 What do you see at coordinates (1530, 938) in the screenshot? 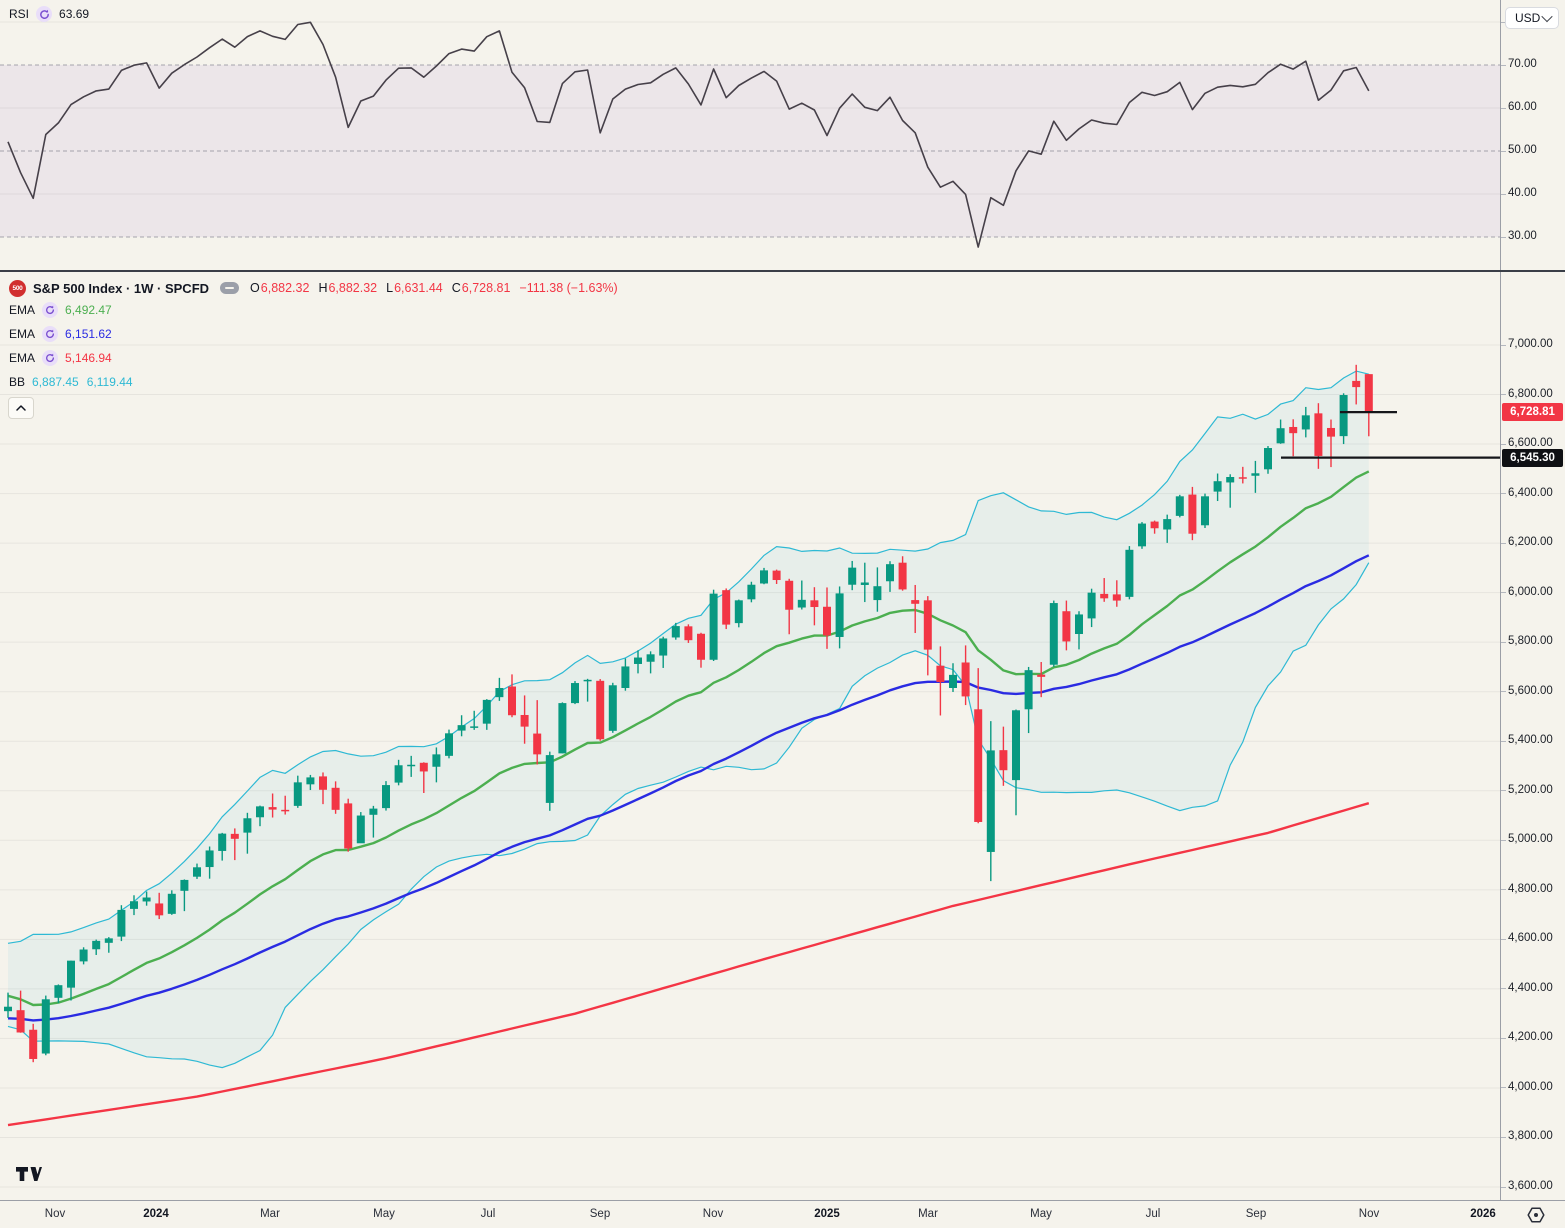
I see `price-axis-label: 4,600.00` at bounding box center [1530, 938].